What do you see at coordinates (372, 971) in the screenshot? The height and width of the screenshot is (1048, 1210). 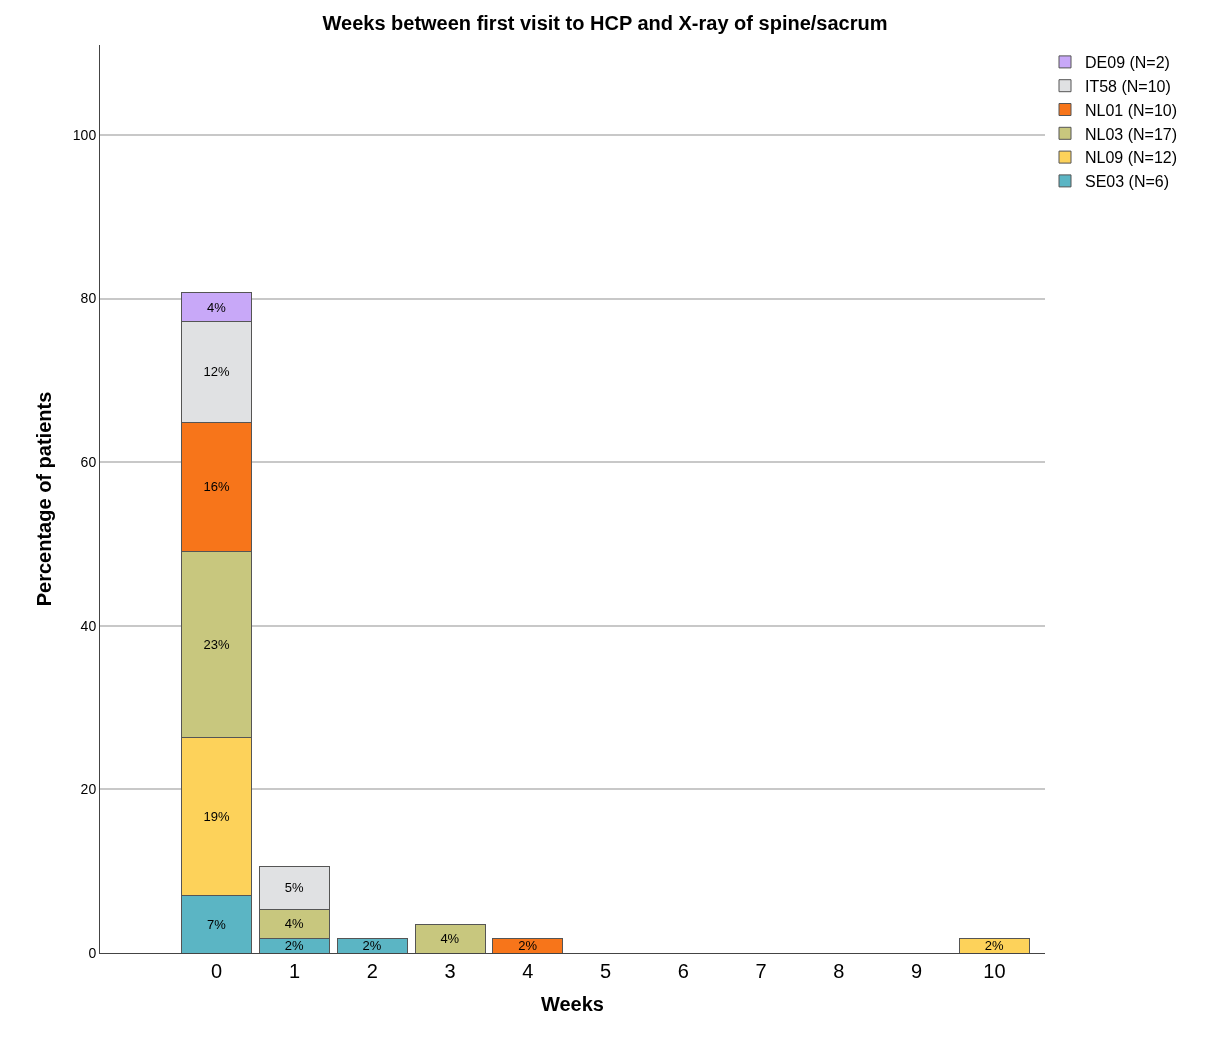 I see `x-tick-label: 2` at bounding box center [372, 971].